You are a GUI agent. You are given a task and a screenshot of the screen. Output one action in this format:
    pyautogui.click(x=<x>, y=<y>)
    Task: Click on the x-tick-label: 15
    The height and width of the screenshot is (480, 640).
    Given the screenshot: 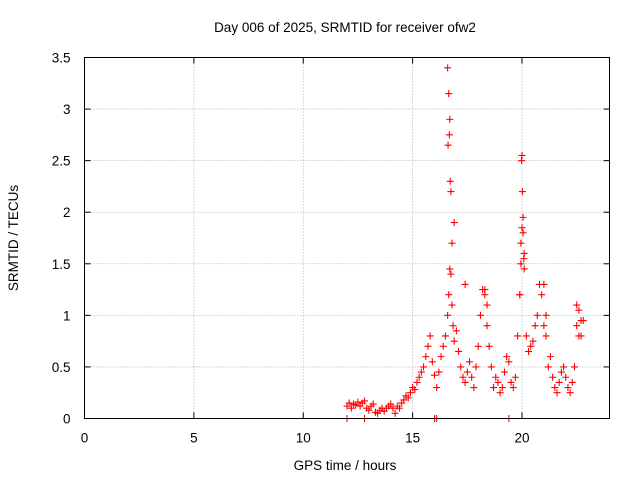 What is the action you would take?
    pyautogui.click(x=412, y=438)
    